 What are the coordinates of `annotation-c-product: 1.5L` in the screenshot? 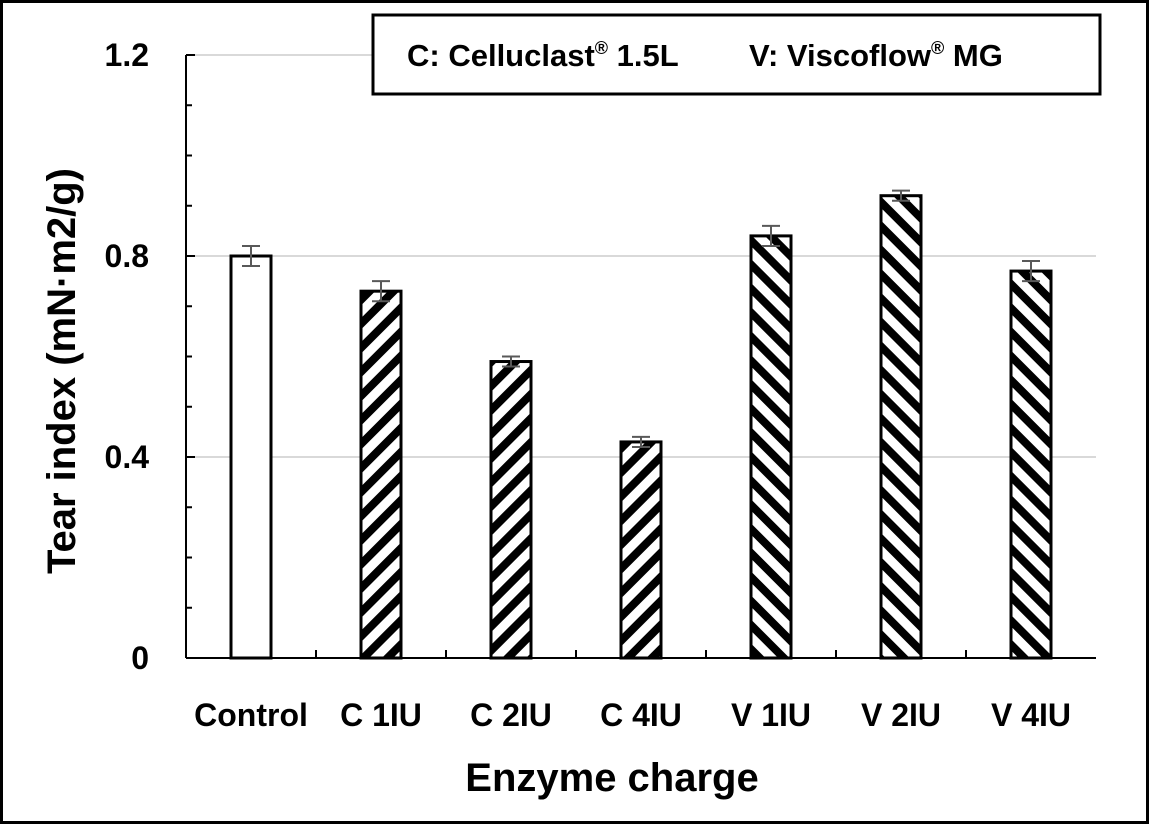 It's located at (643, 55).